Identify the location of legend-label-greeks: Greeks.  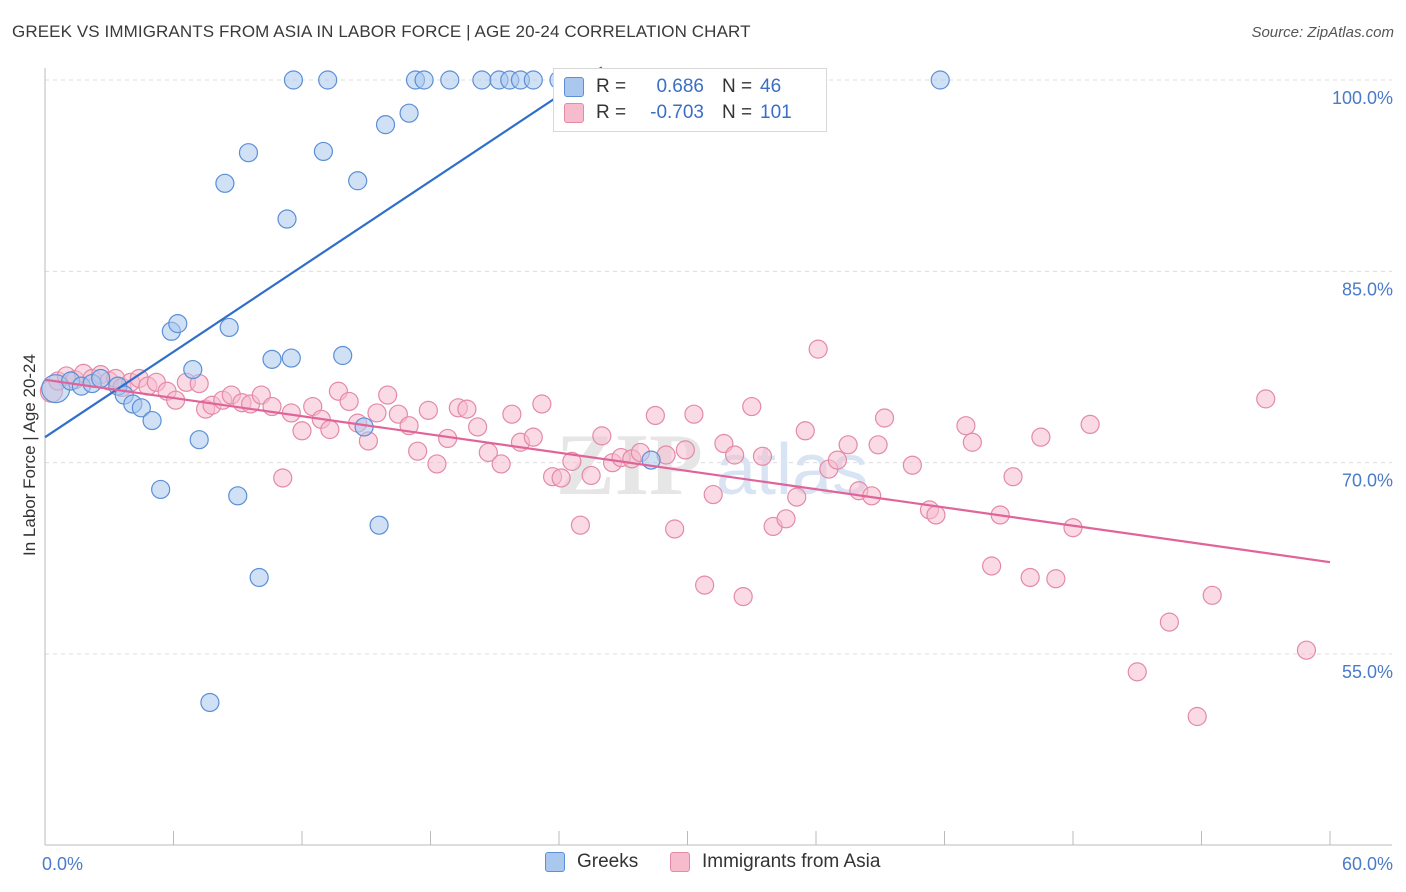
(608, 861).